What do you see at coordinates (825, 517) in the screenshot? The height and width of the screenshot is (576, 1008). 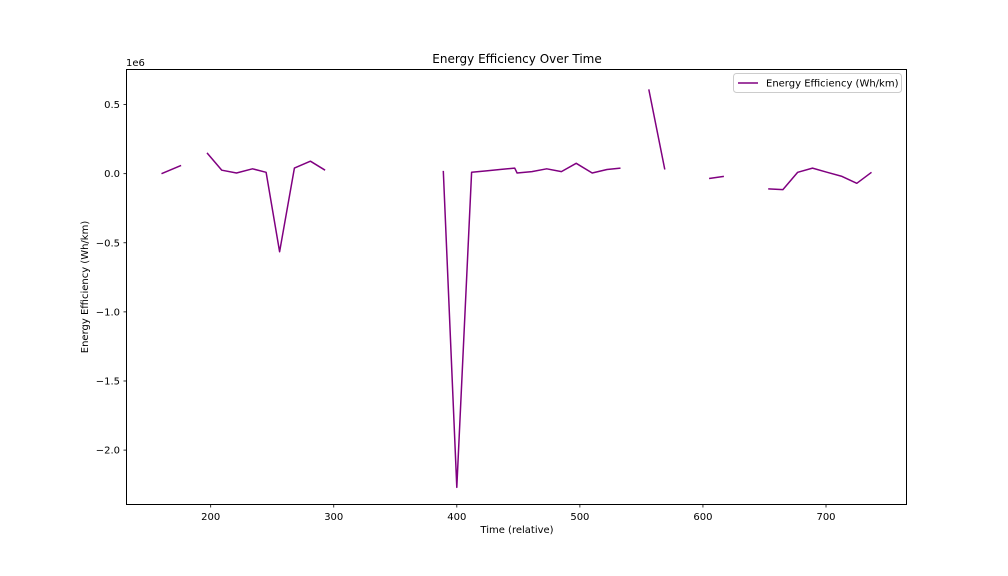 I see `x-tick-label: 700` at bounding box center [825, 517].